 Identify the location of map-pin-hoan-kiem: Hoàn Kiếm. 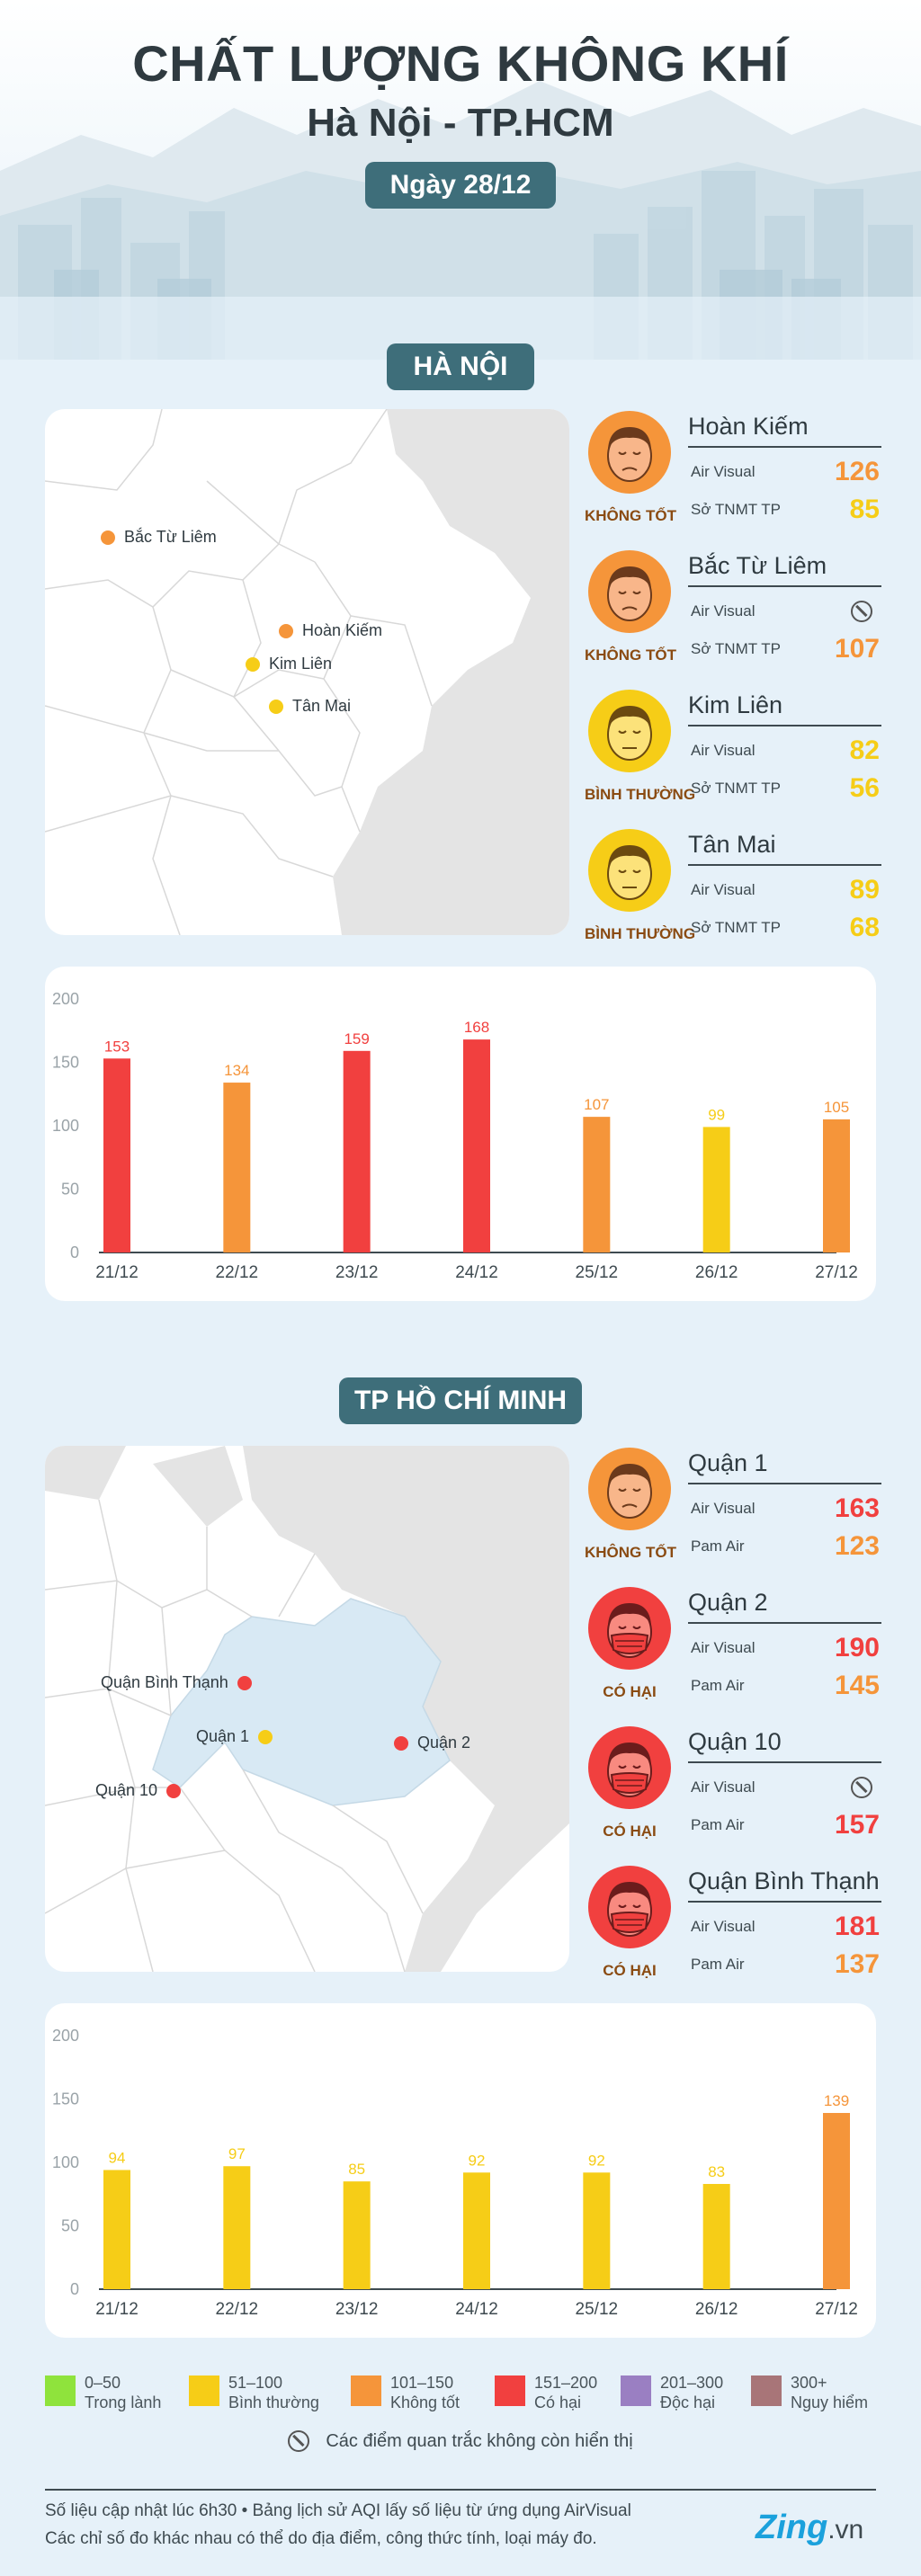
(330, 631).